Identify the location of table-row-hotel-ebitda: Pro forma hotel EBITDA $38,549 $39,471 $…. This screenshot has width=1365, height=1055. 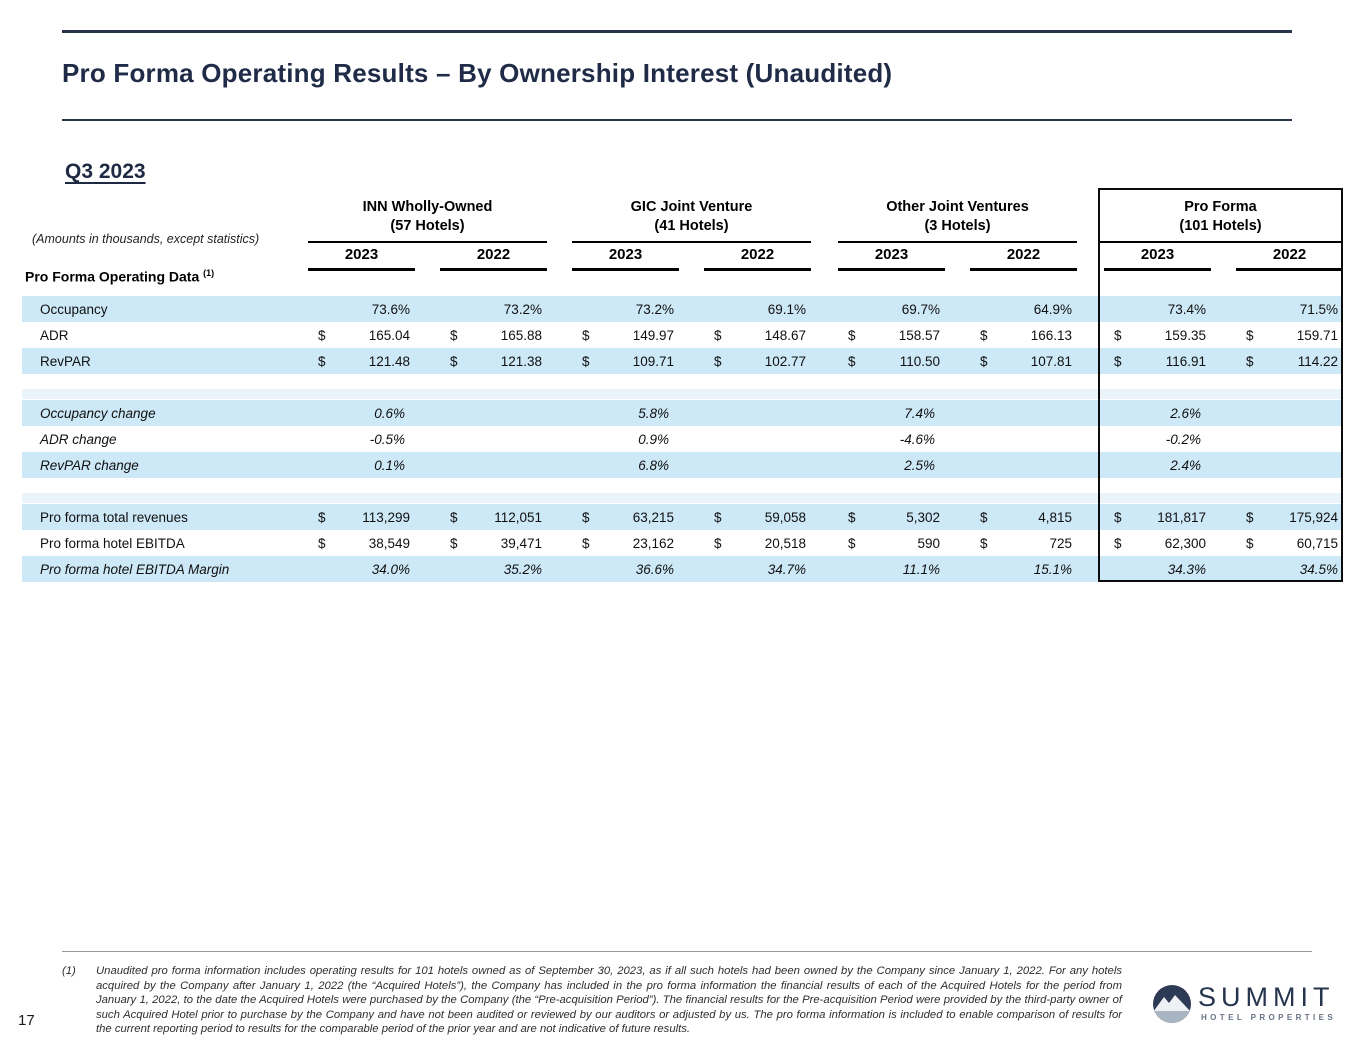
(682, 543).